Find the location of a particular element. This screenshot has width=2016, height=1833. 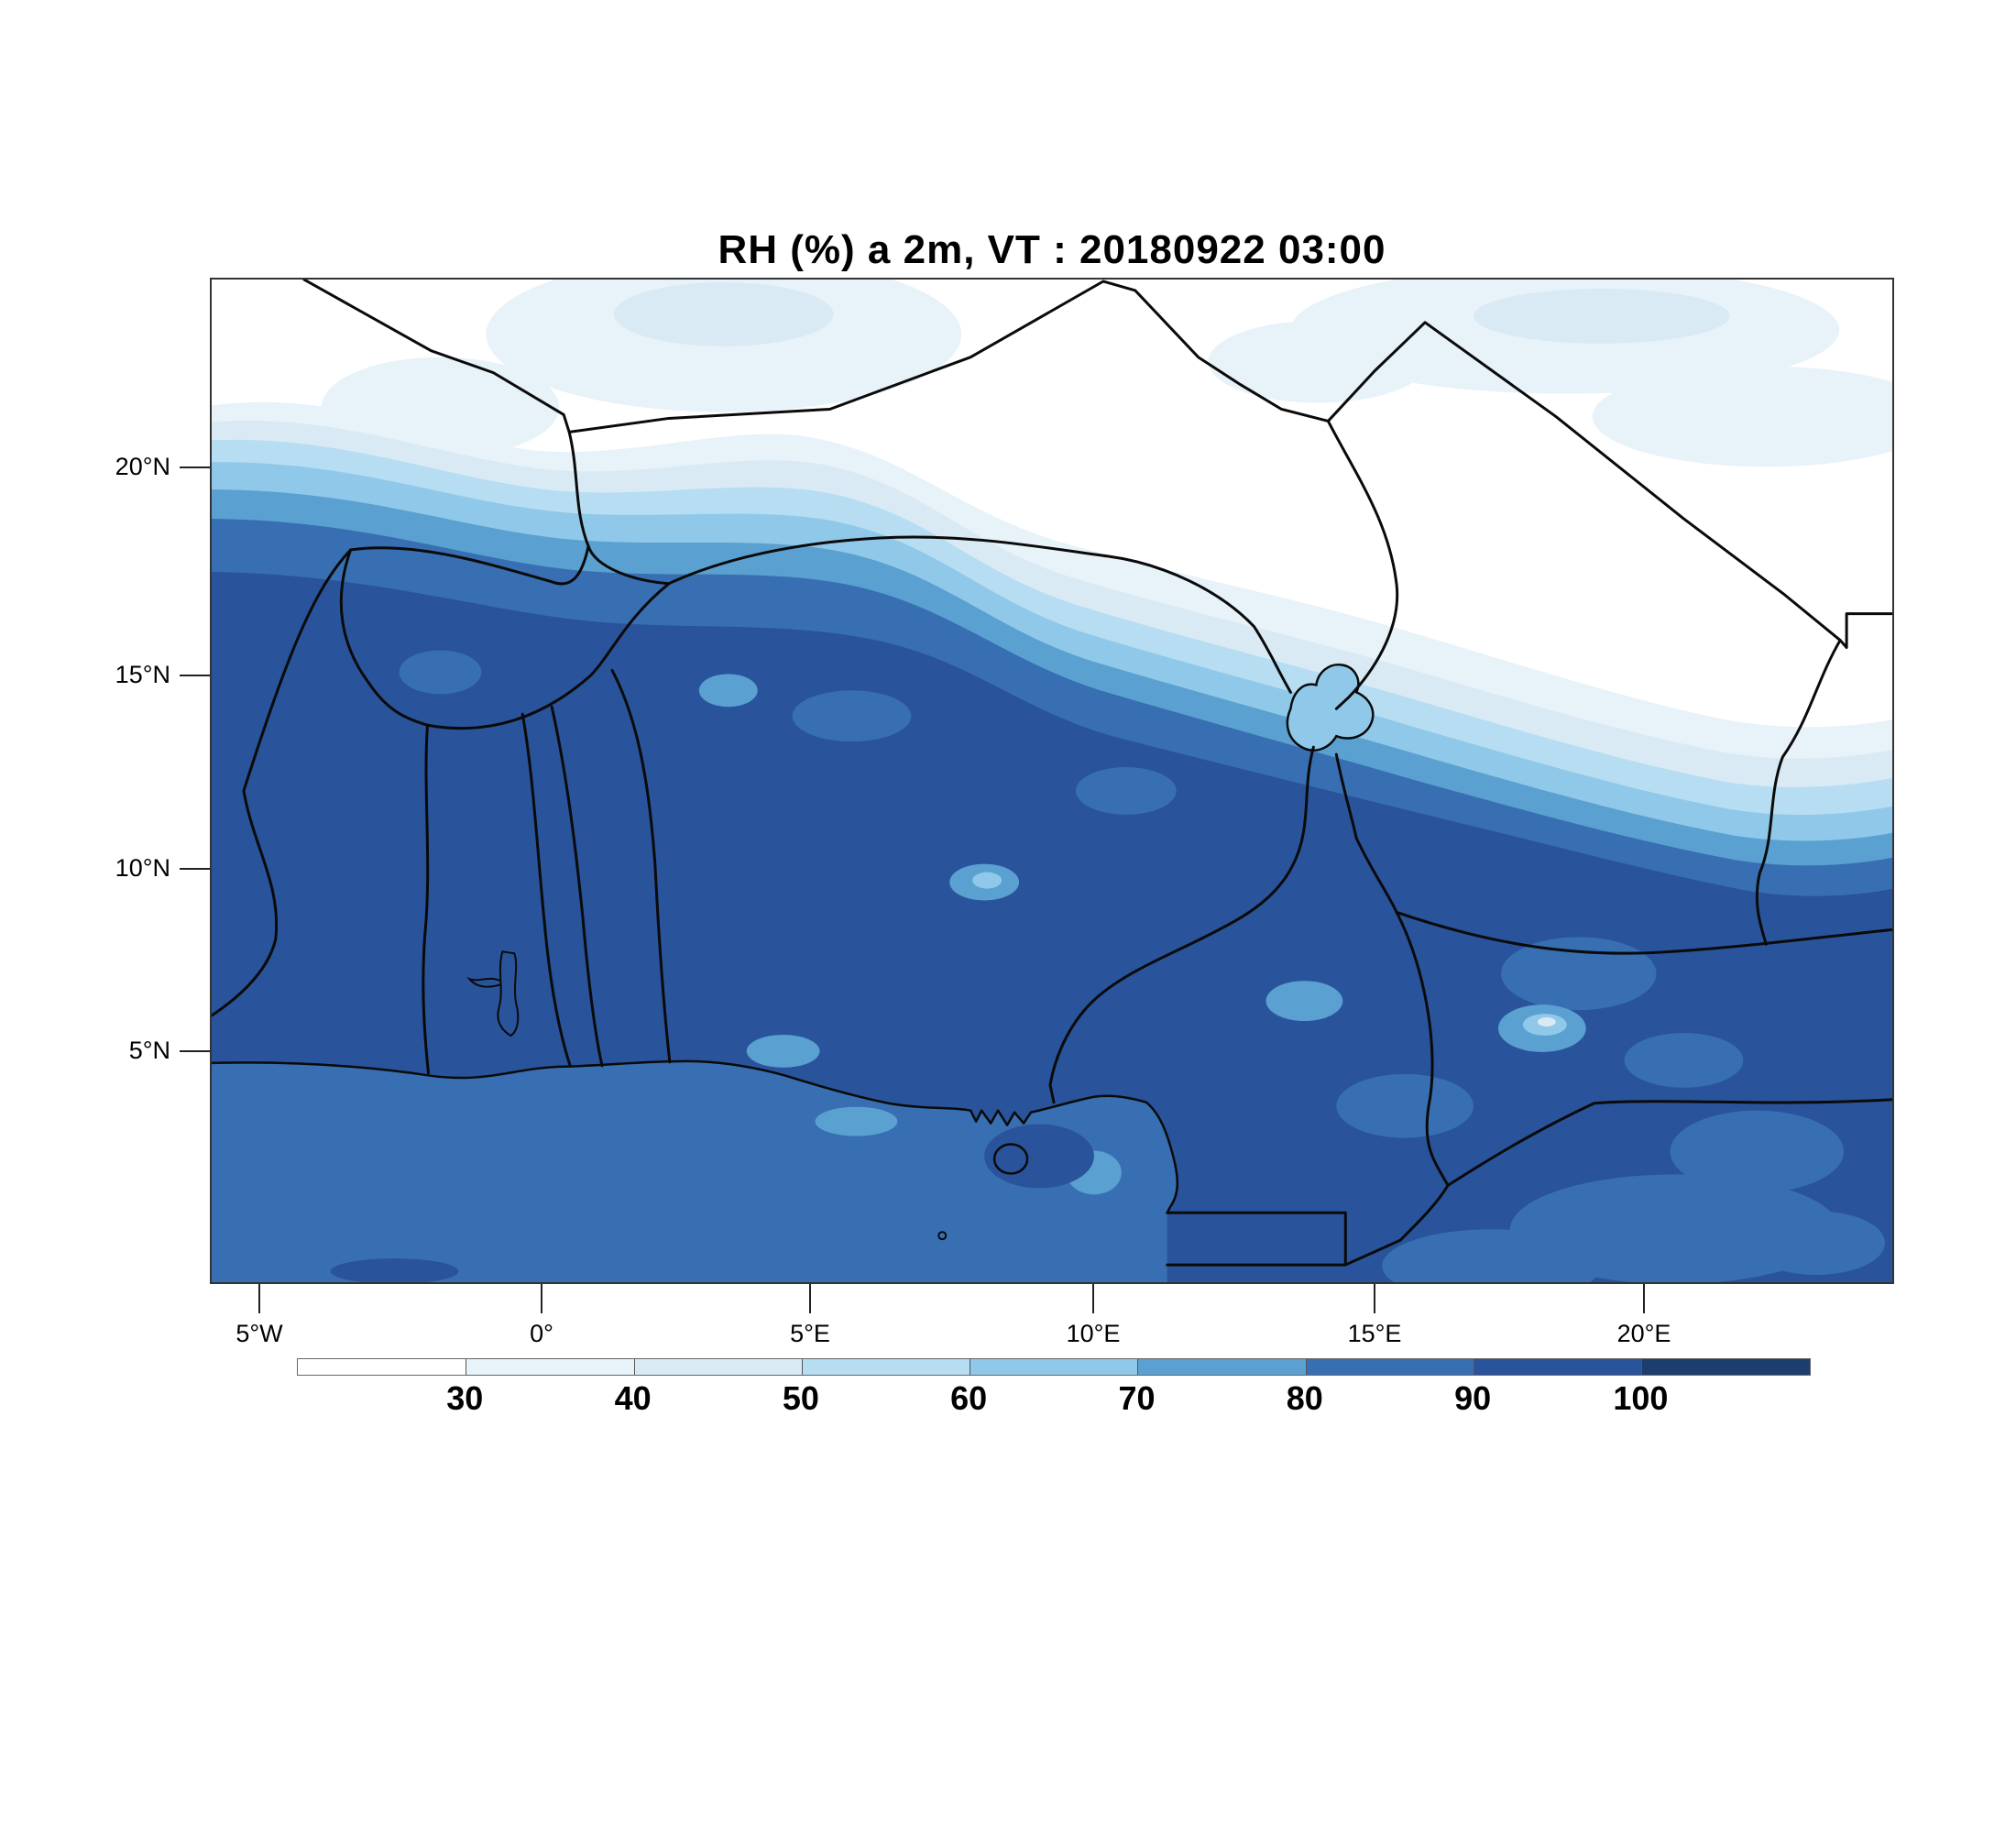

border-ghana-cotedivoire is located at coordinates (426, 899).